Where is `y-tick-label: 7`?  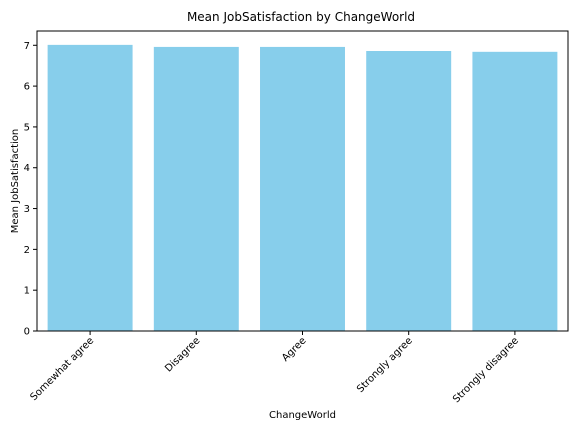
y-tick-label: 7 is located at coordinates (27, 46).